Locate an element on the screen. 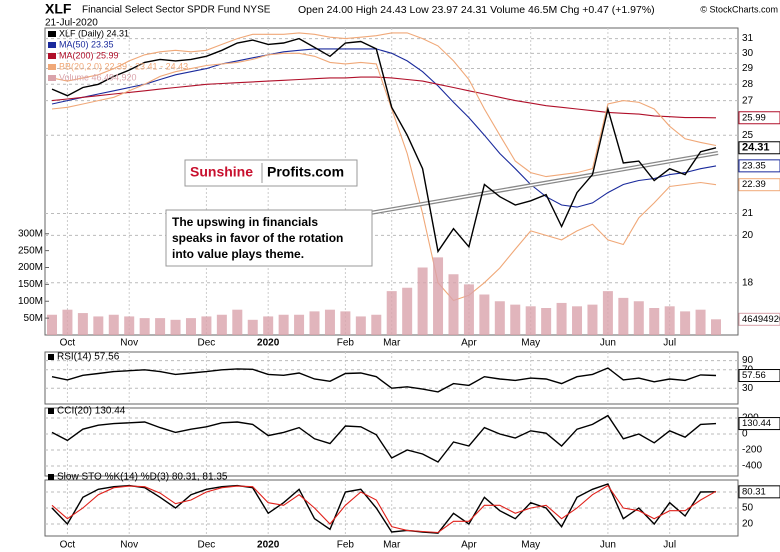  x-tick-label: Feb is located at coordinates (346, 545).